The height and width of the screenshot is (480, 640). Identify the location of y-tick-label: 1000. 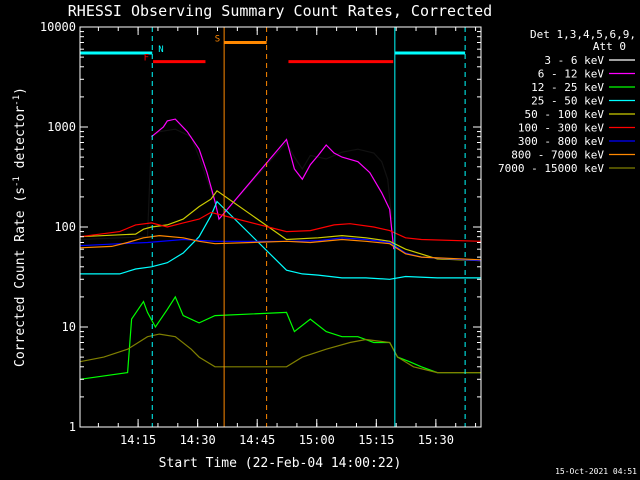
(61, 127).